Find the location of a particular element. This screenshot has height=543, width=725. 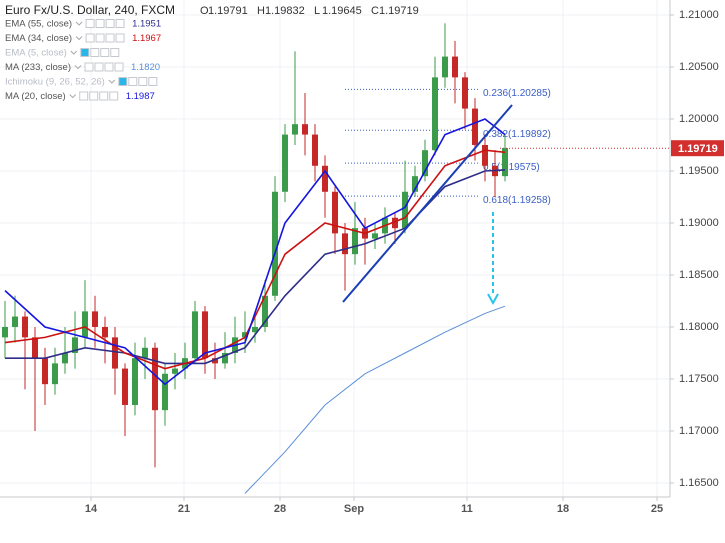

ohlc-key: O is located at coordinates (204, 11).